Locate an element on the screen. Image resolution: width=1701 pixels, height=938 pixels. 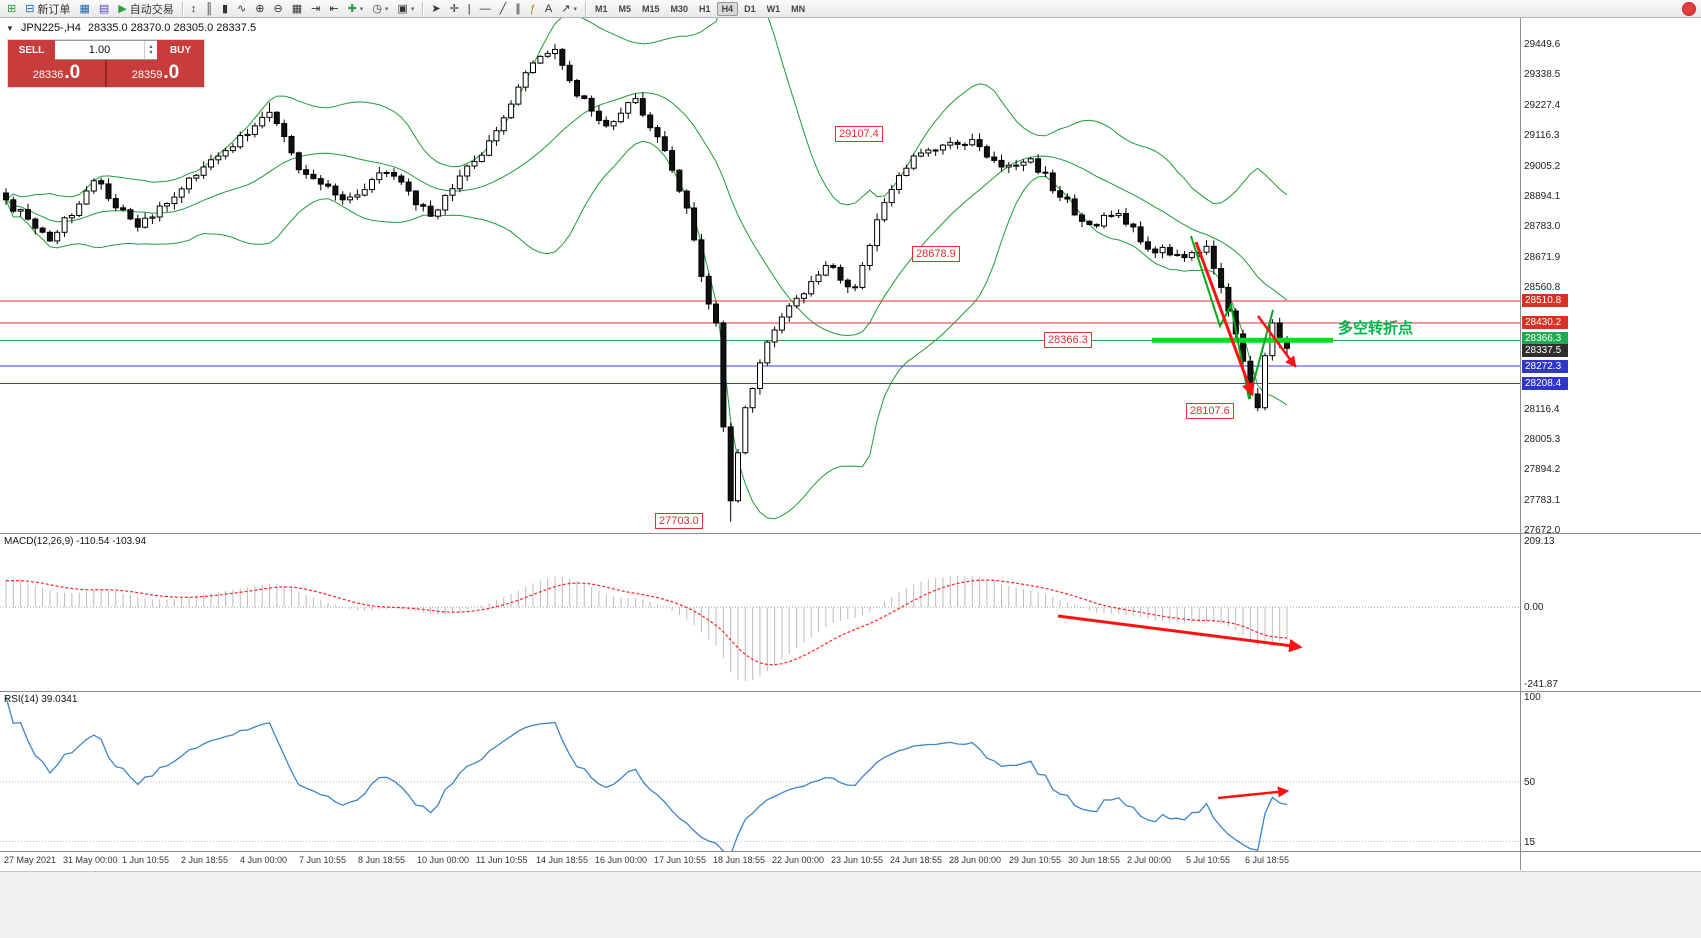
timeframe-mn: MN is located at coordinates (798, 8).